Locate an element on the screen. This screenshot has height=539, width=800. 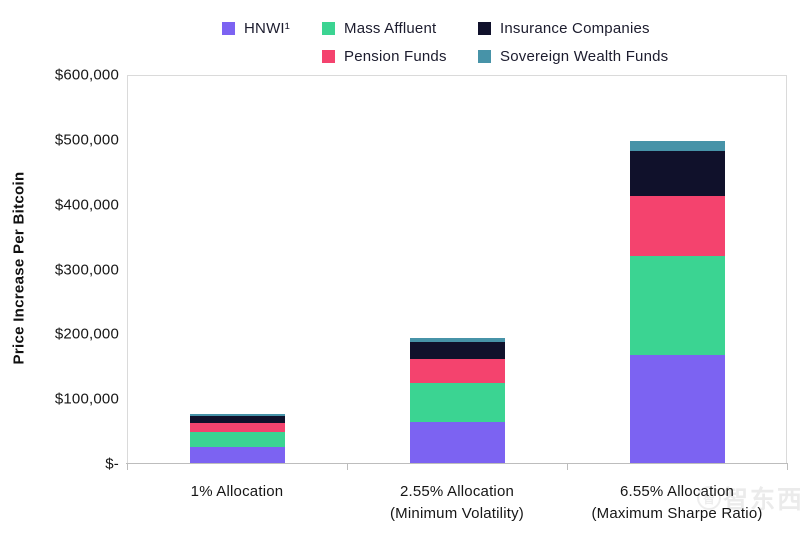
x-axis-label-line: (Minimum Volatility) is located at coordinates (457, 513).